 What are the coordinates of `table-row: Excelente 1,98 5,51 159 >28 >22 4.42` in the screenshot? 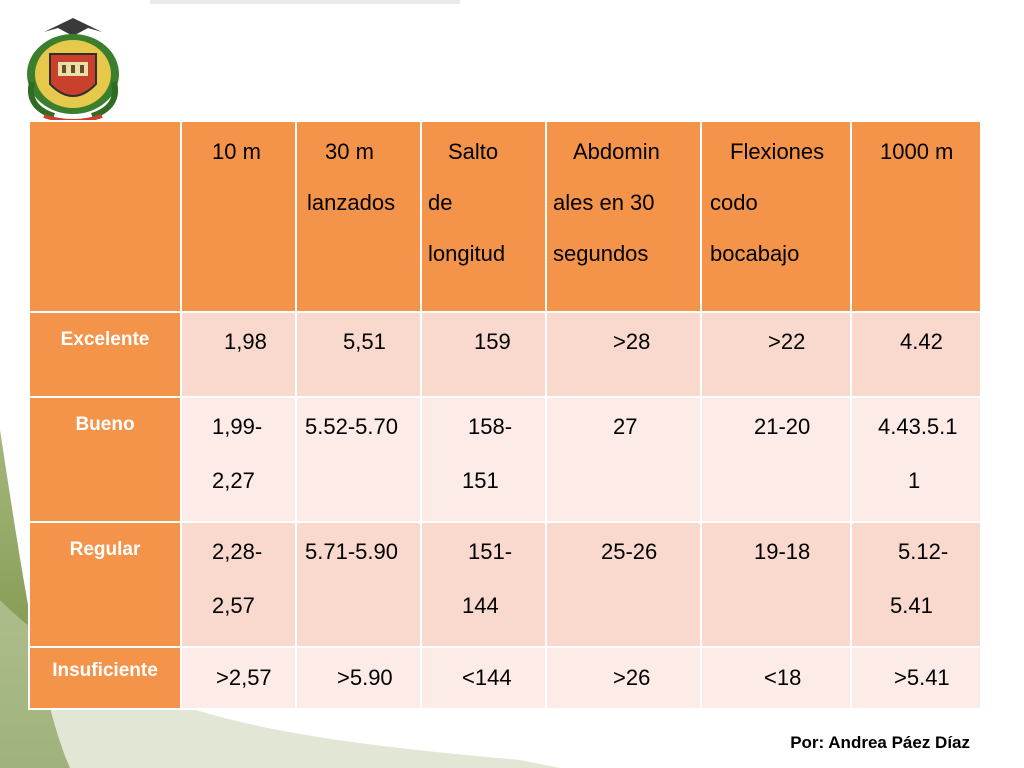 It's located at (505, 354).